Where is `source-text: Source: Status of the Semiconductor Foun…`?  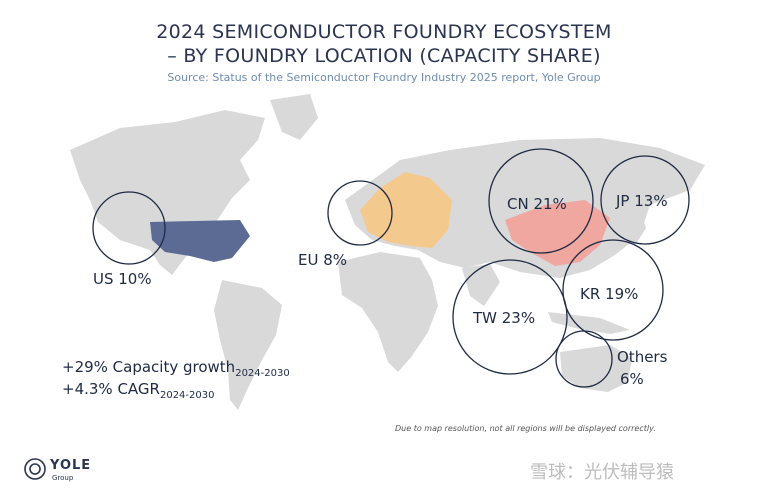
source-text: Source: Status of the Semiconductor Foun… is located at coordinates (384, 77).